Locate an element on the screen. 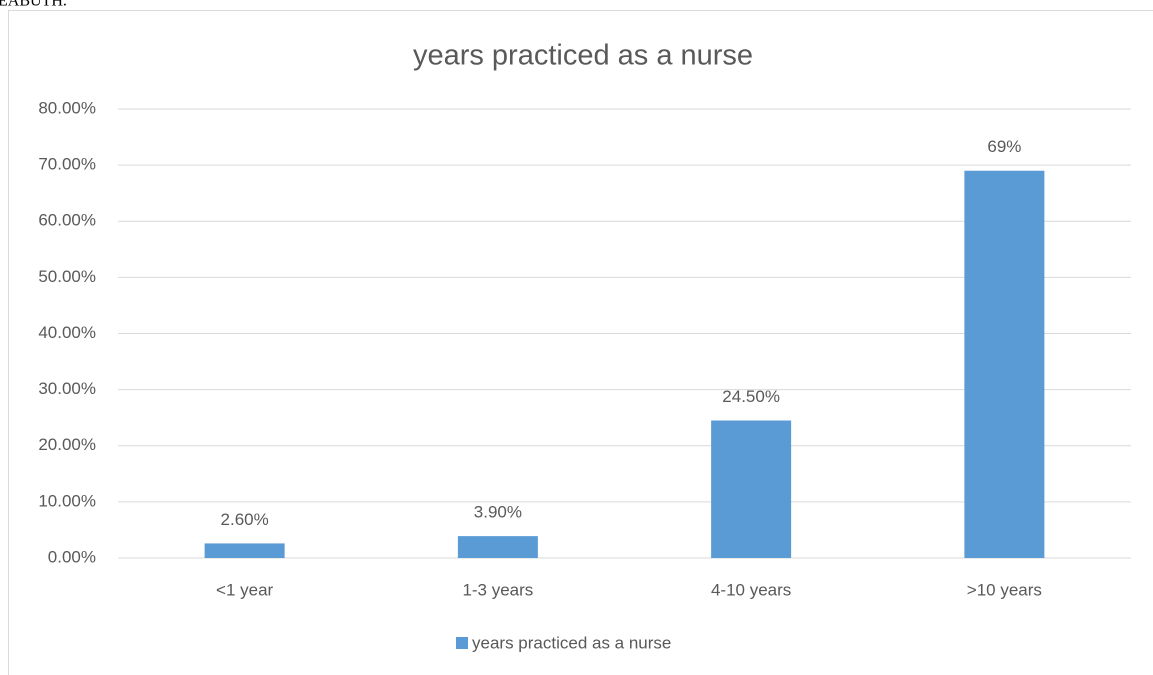  y-tick-label: 10.00% is located at coordinates (67, 500).